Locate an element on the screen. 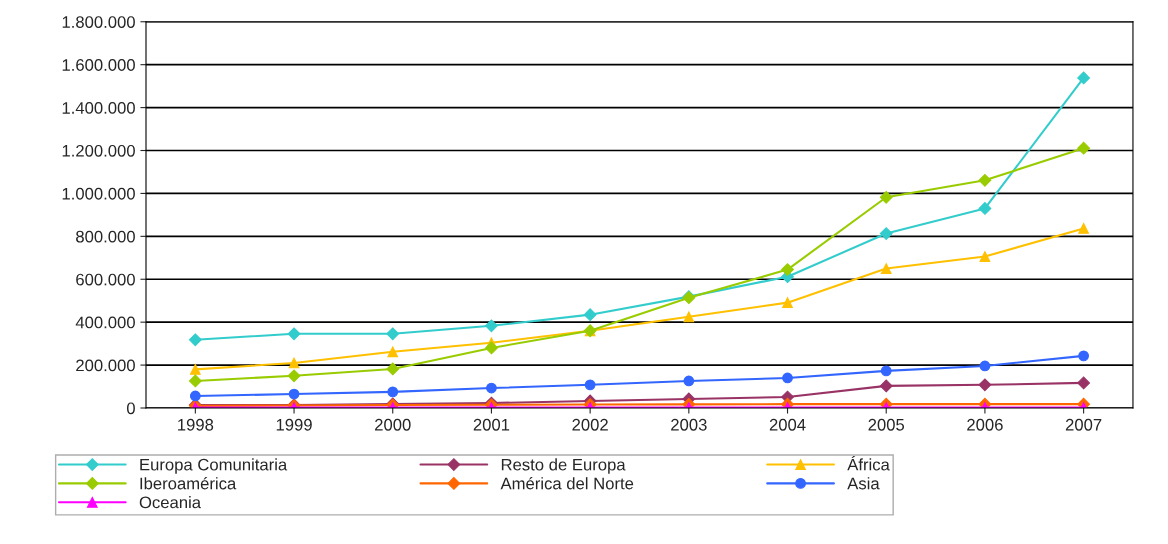  legend-label: América del Norte is located at coordinates (567, 483).